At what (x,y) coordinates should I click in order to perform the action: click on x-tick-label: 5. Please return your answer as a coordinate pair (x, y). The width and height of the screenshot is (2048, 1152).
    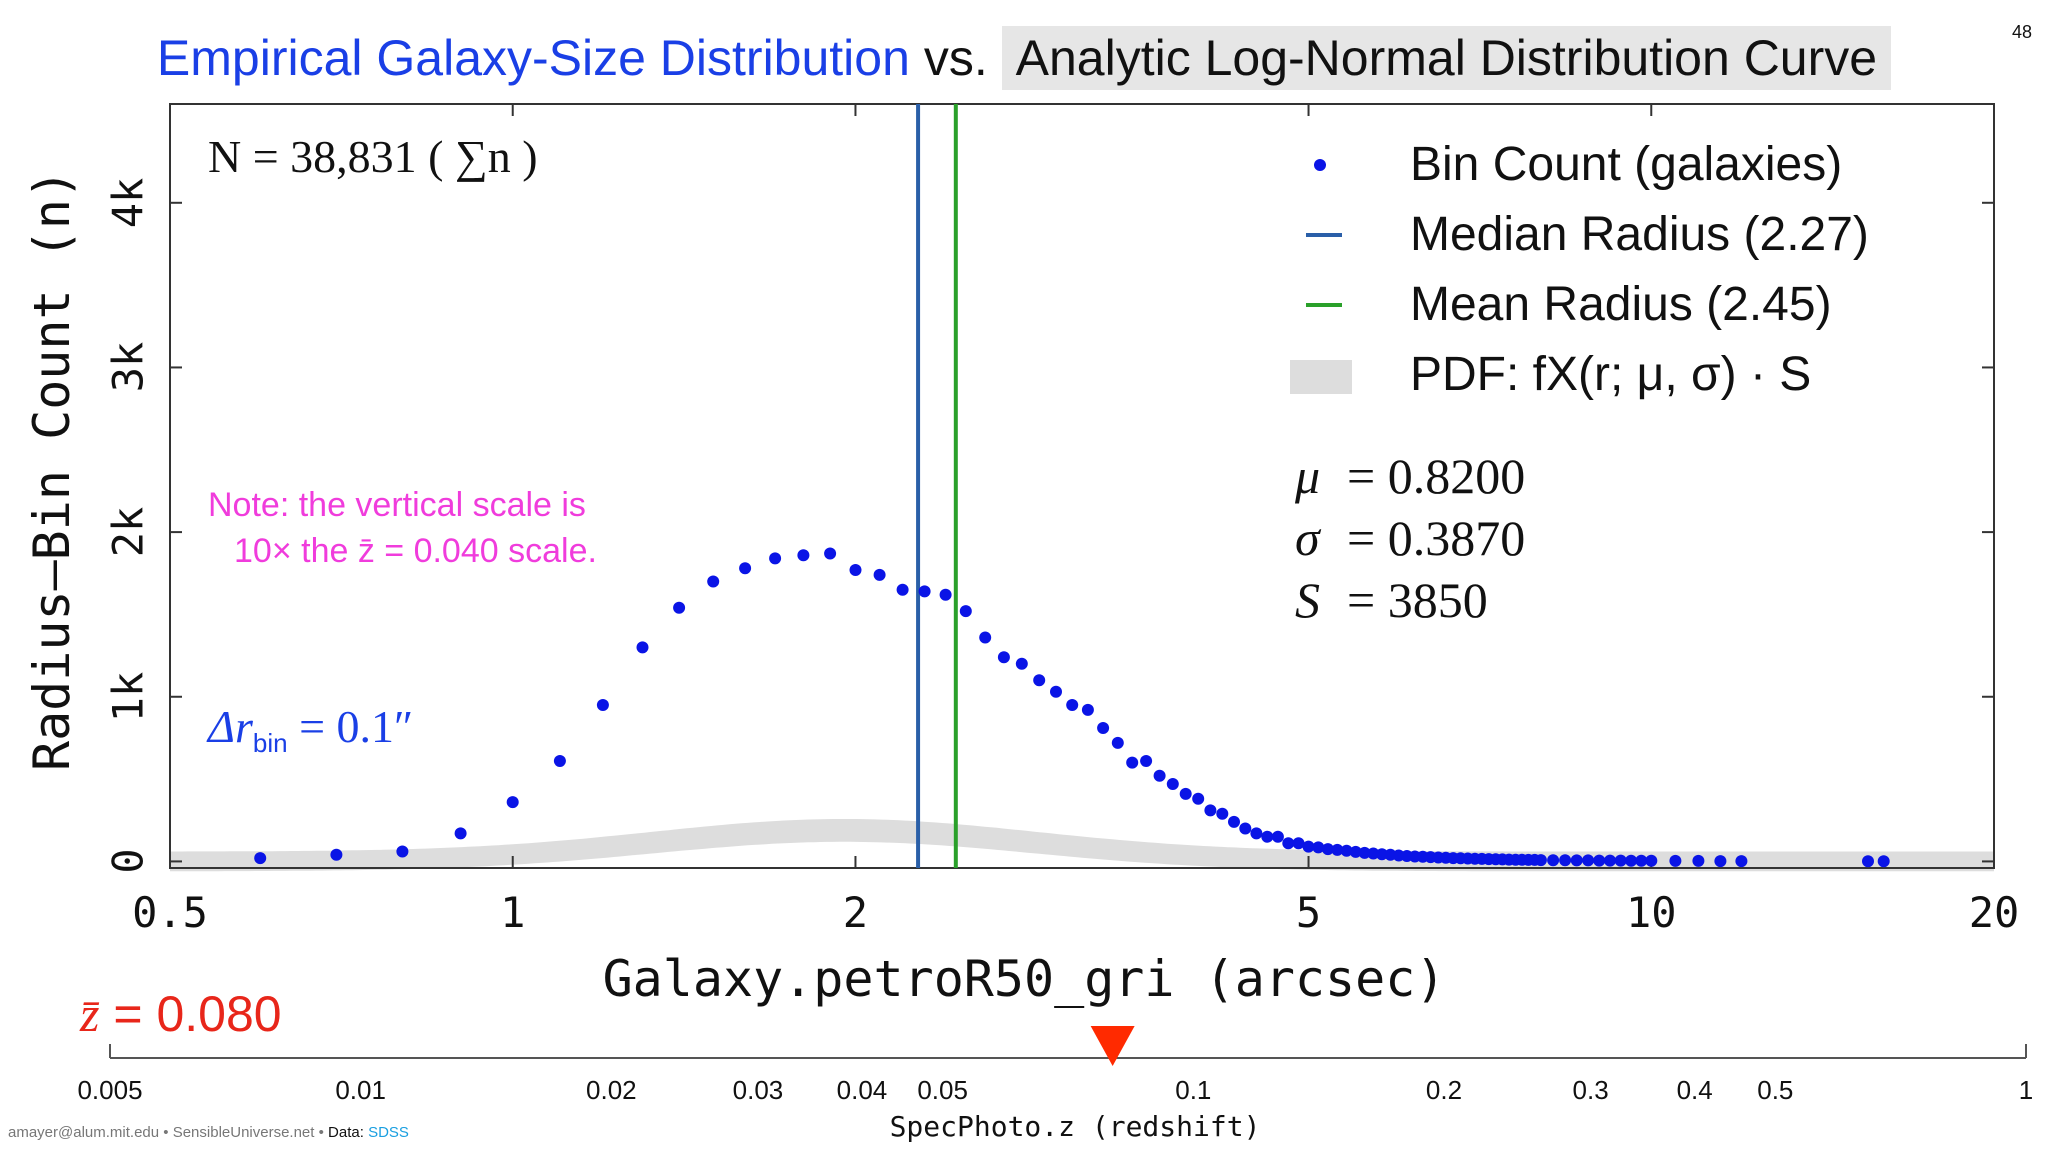
    Looking at the image, I should click on (1308, 912).